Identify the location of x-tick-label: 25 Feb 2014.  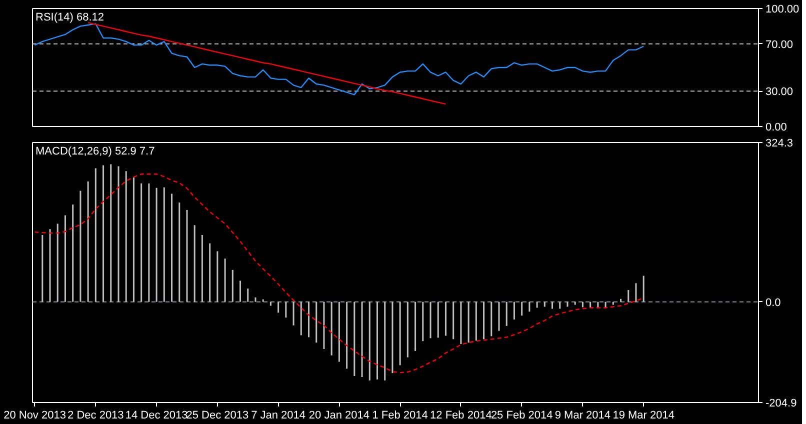
(521, 416).